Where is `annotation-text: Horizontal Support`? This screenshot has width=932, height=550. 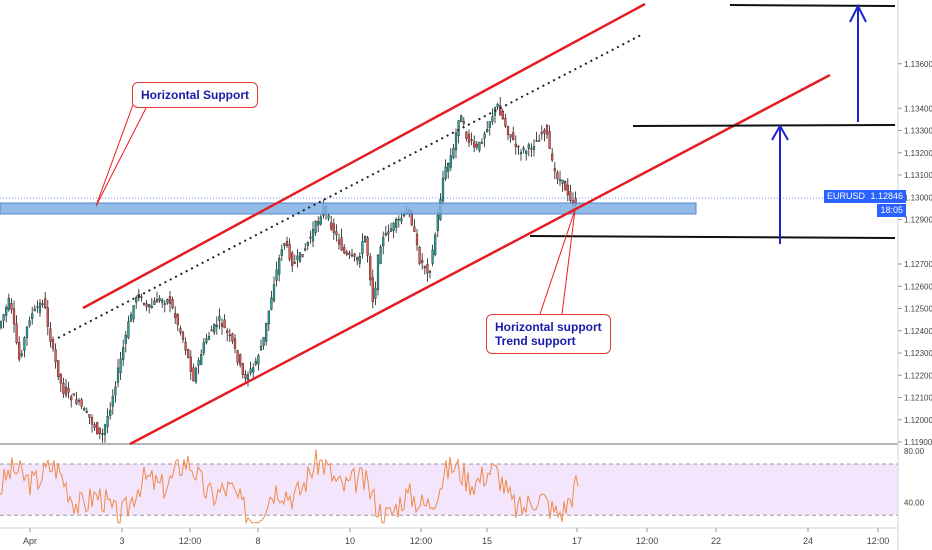
annotation-text: Horizontal Support is located at coordinates (195, 95).